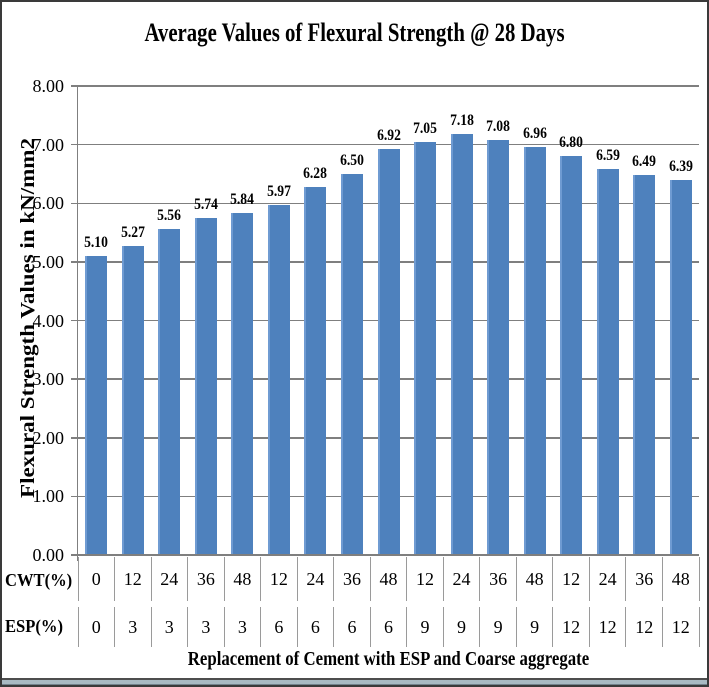 Image resolution: width=709 pixels, height=687 pixels. What do you see at coordinates (48, 496) in the screenshot?
I see `y-tick-label: 1.00` at bounding box center [48, 496].